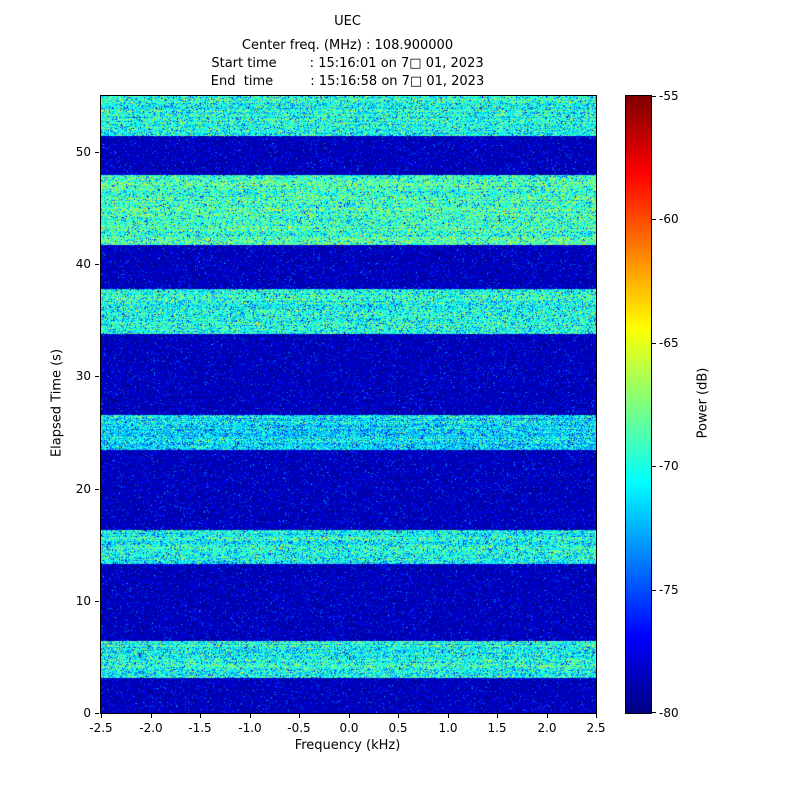  I want to click on y-tick-label: 50, so click(83, 152).